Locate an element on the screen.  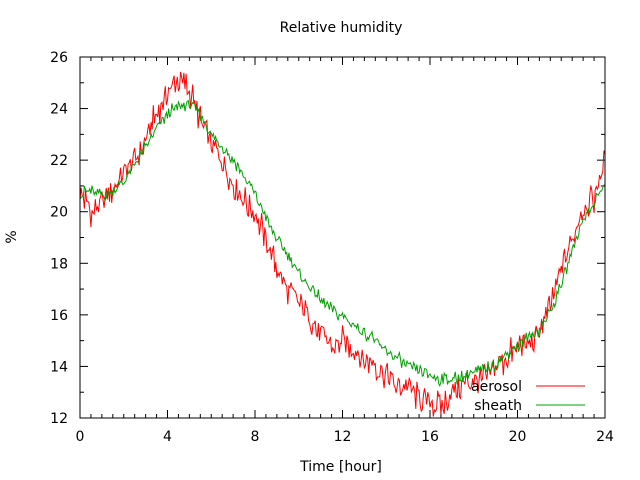
legend-label-aerosol: aerosol is located at coordinates (496, 387).